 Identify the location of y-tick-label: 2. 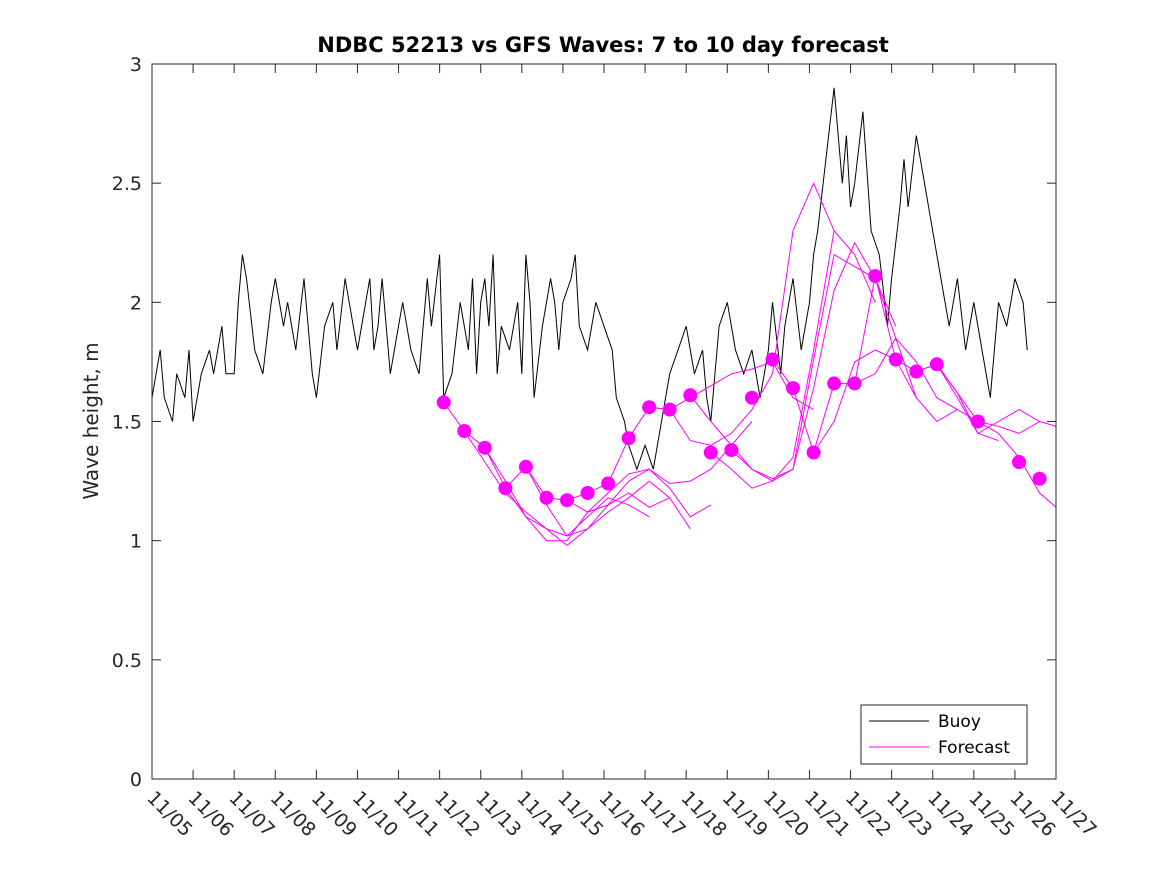
(136, 303).